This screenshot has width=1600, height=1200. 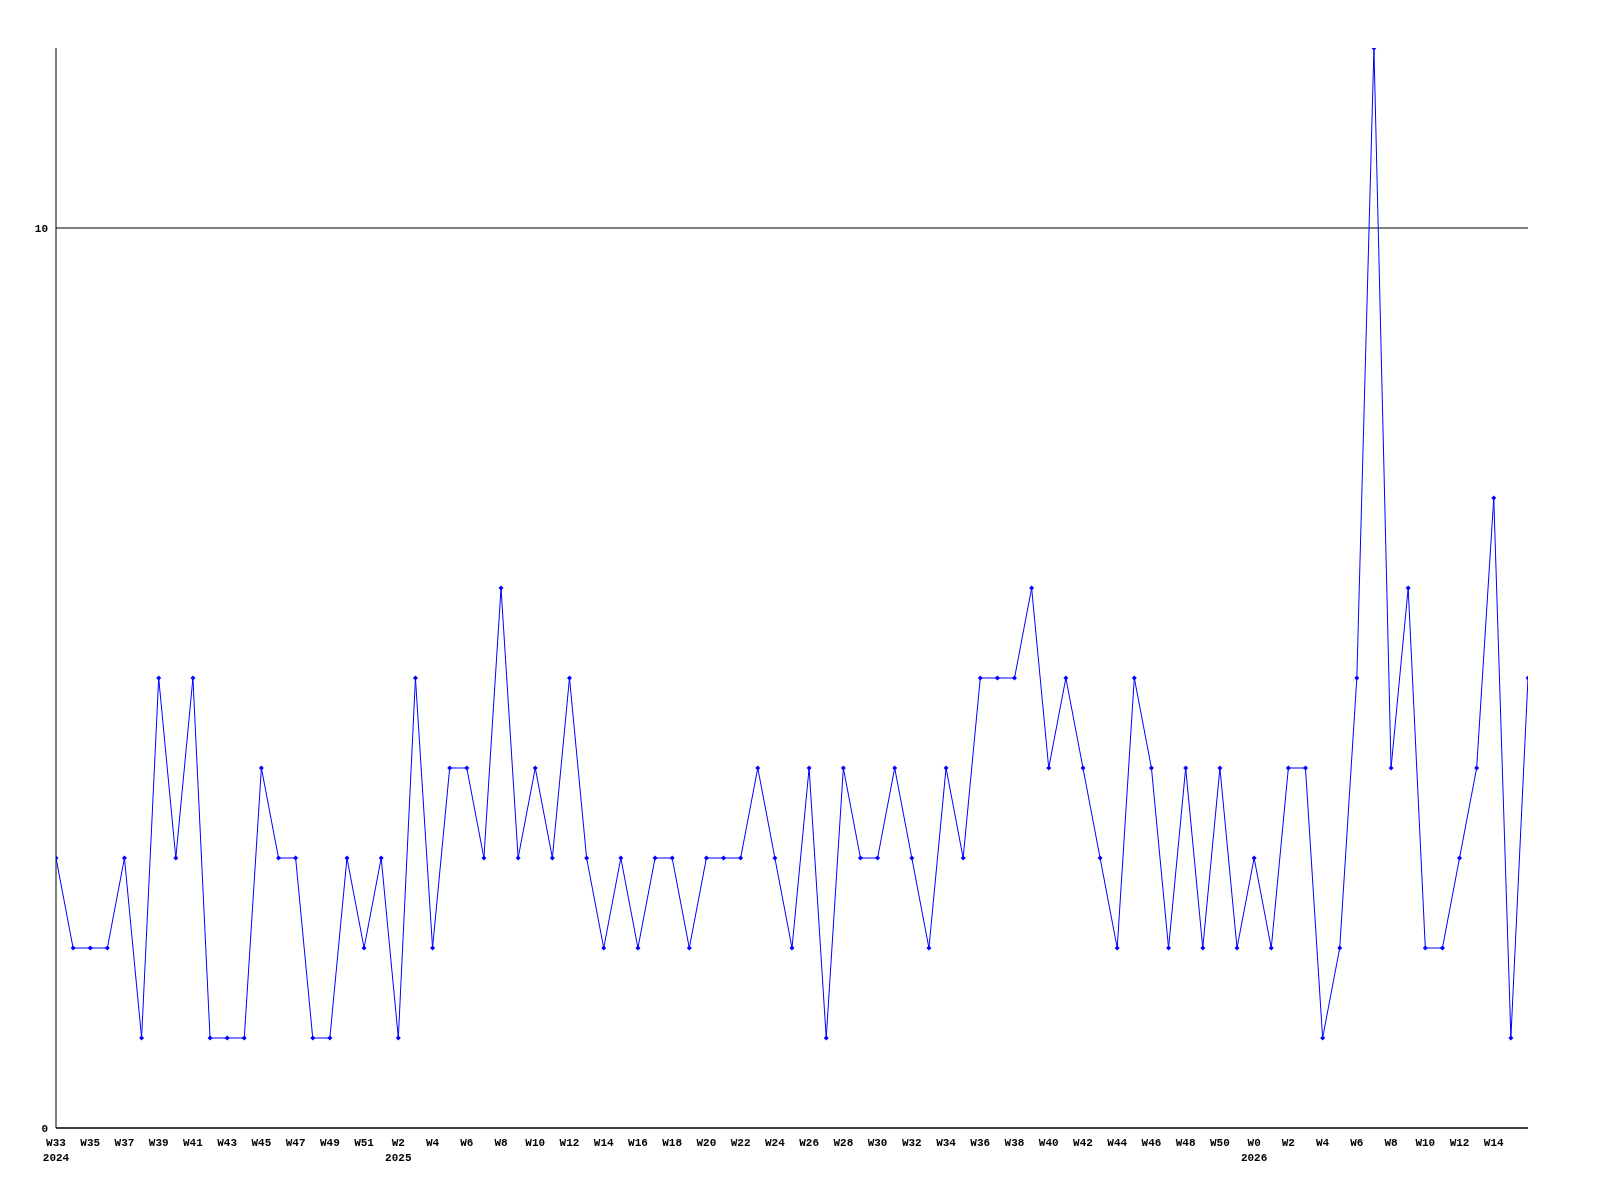 I want to click on x-tick-label: W51, so click(x=364, y=1143).